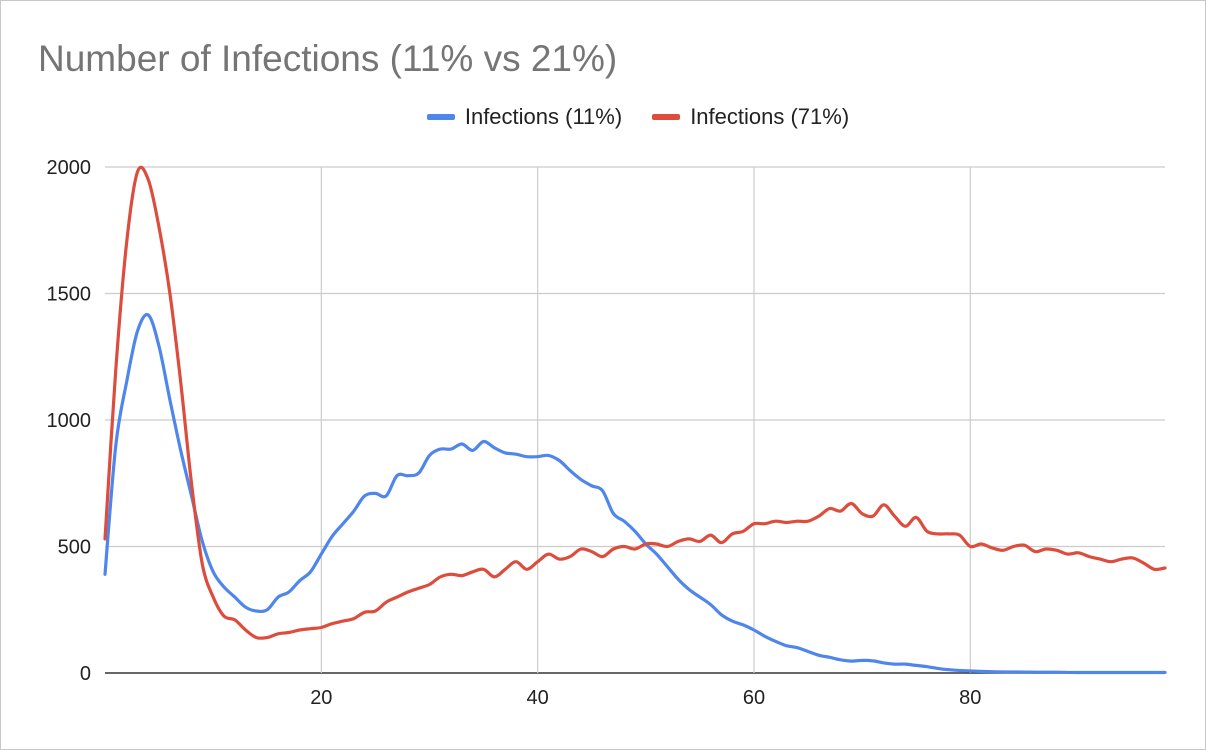 This screenshot has height=750, width=1206. Describe the element at coordinates (85, 674) in the screenshot. I see `y-tick-label: 0` at that location.